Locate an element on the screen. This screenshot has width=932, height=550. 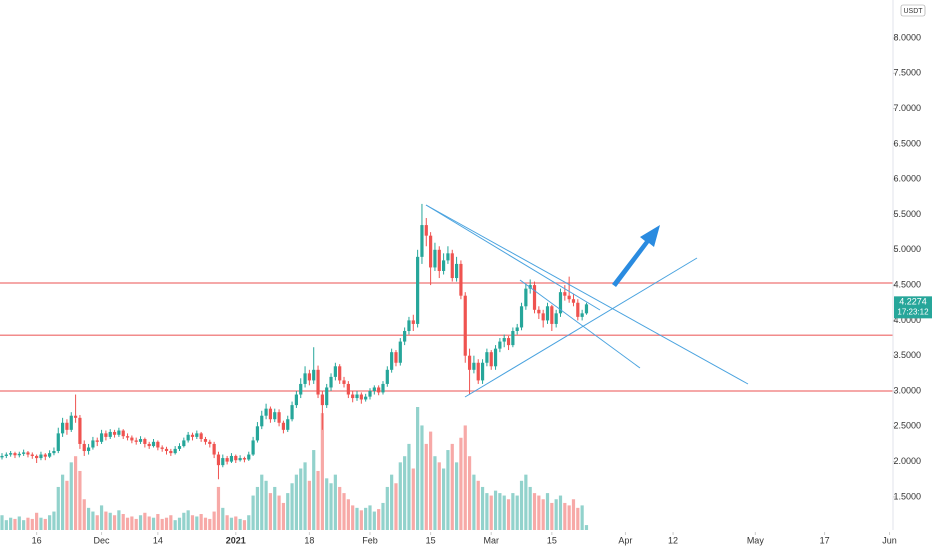
x-tick-label: 16 is located at coordinates (37, 540).